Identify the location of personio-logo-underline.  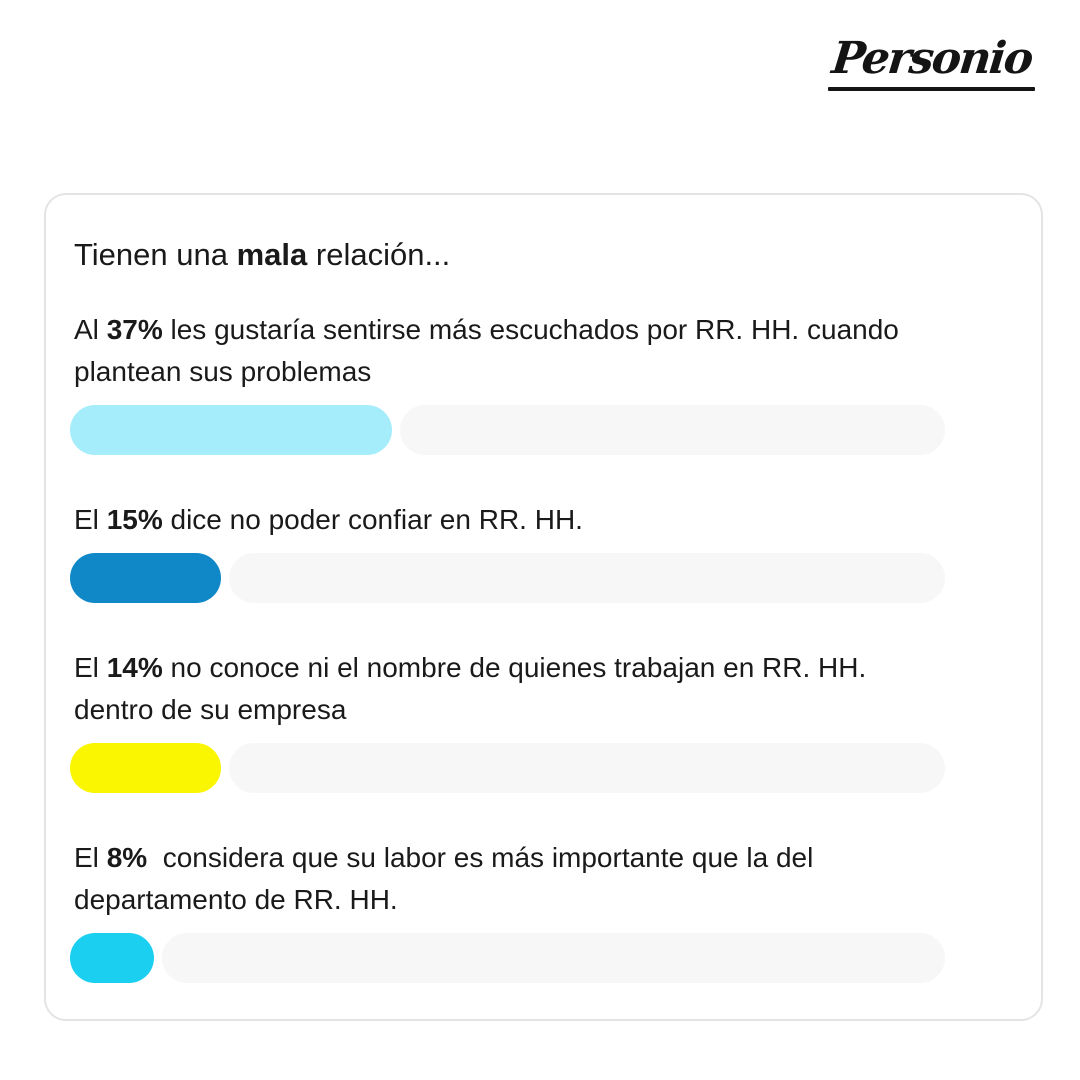
(931, 89).